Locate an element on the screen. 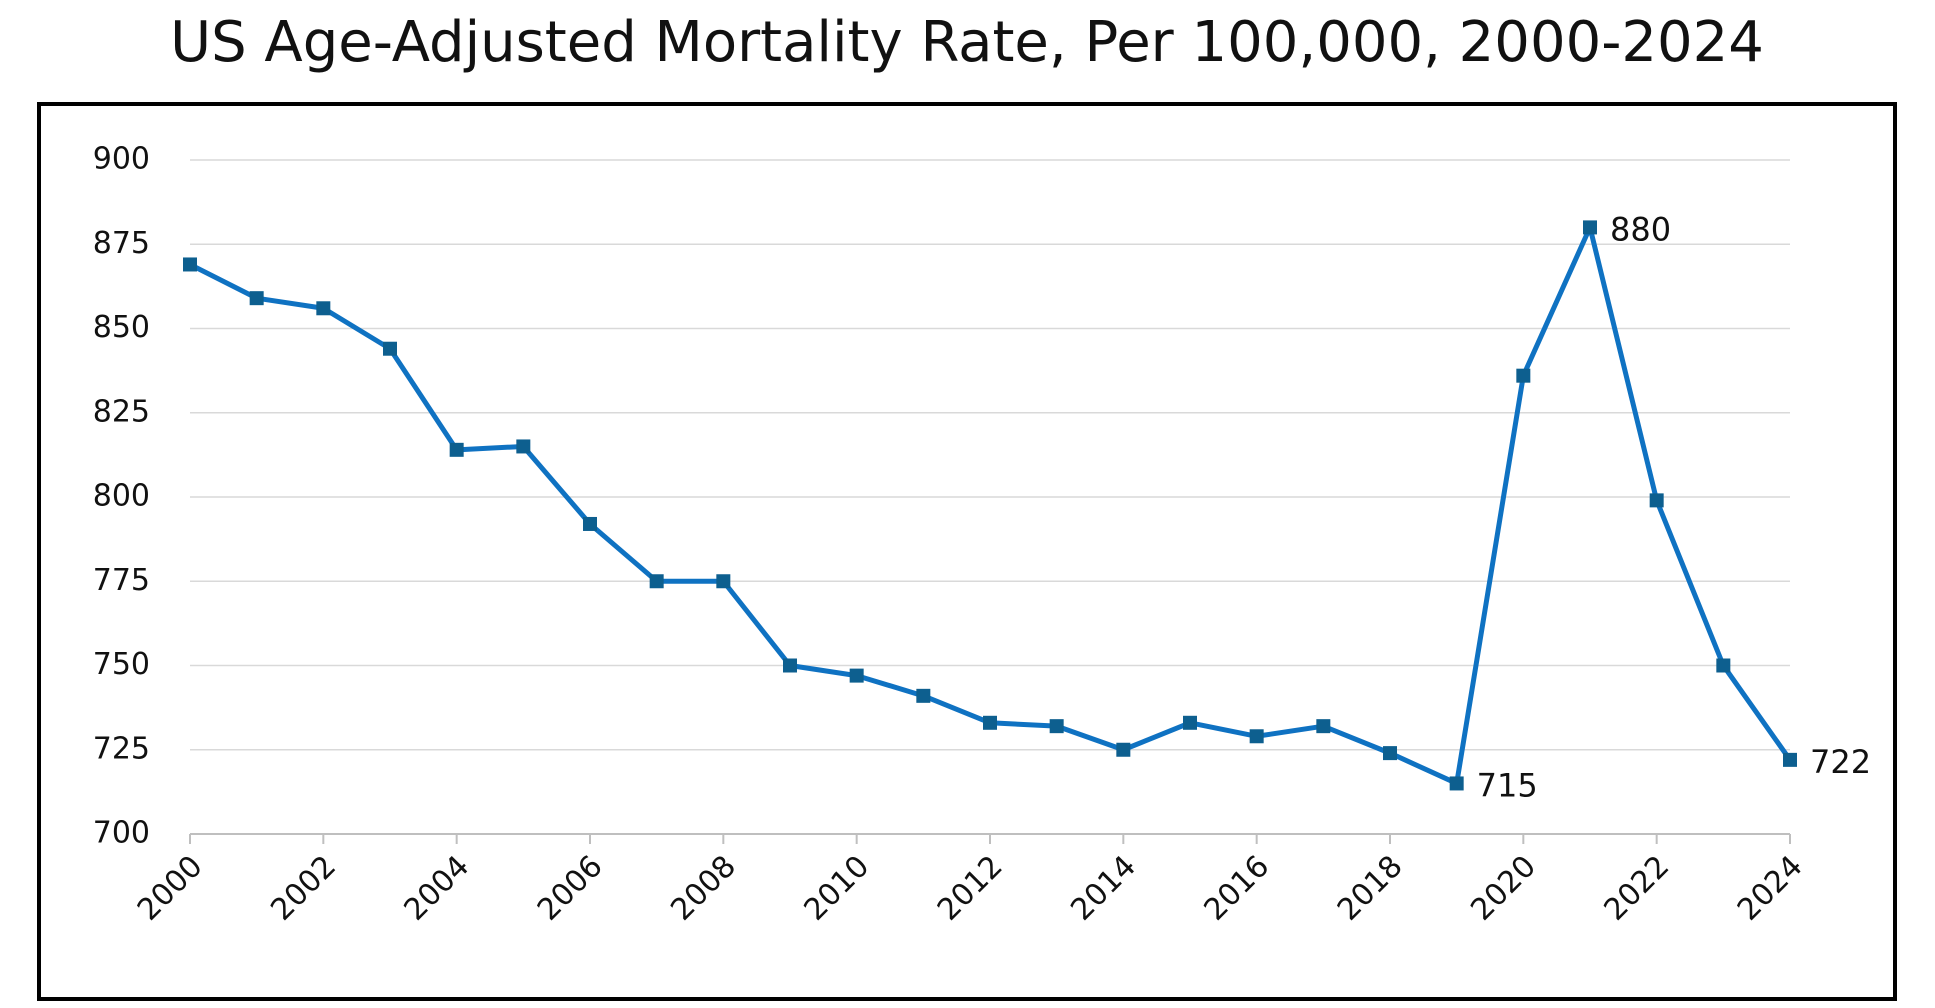 This screenshot has width=1935, height=1008. y-tick-label: 850 is located at coordinates (121, 327).